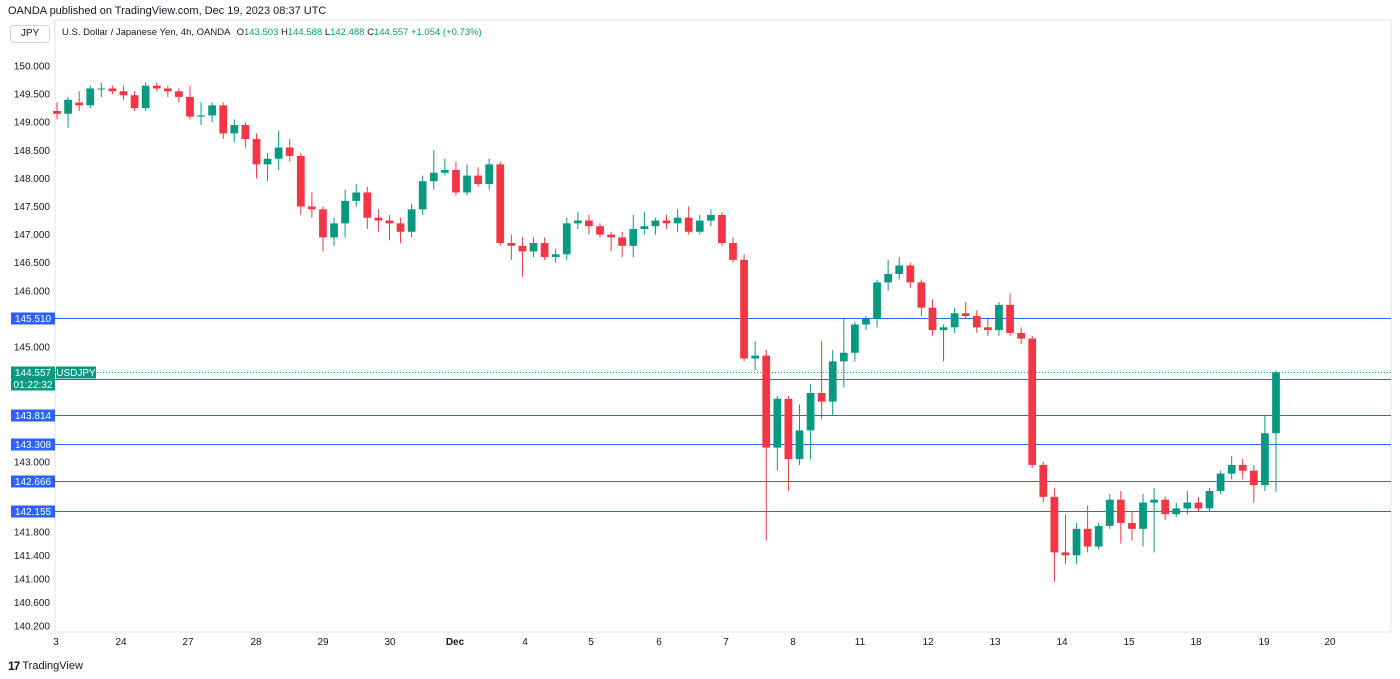  Describe the element at coordinates (30, 34) in the screenshot. I see `symbol-box: JPY` at that location.